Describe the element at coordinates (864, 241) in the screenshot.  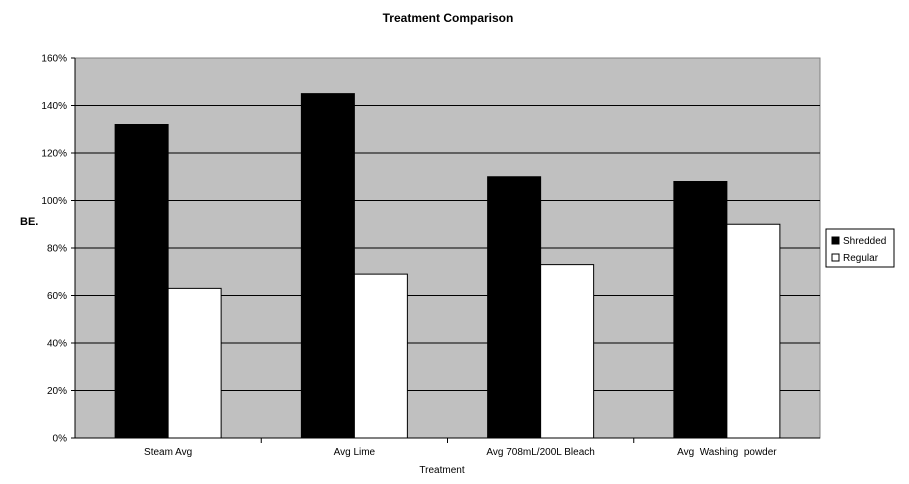
I see `legend-label-shredded: Shredded` at that location.